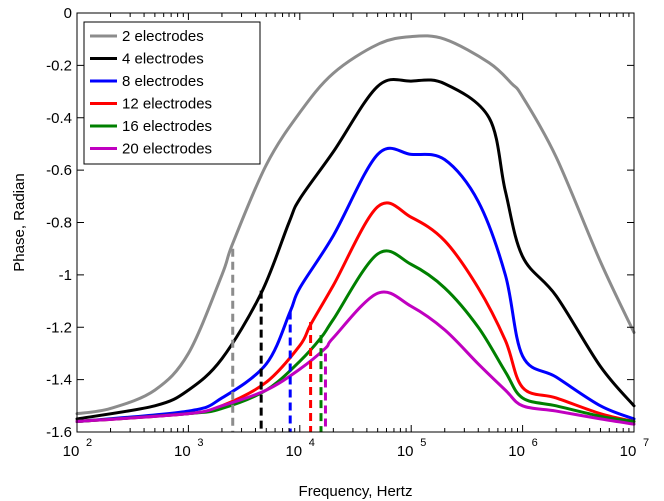 The height and width of the screenshot is (501, 664). I want to click on y-tick-label-2: -0.2, so click(59, 65).